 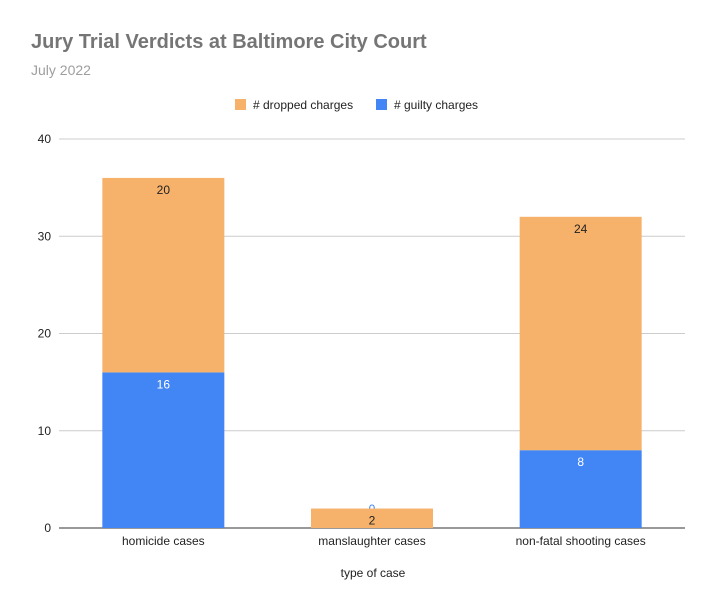 I want to click on data-label: 16, so click(x=164, y=384).